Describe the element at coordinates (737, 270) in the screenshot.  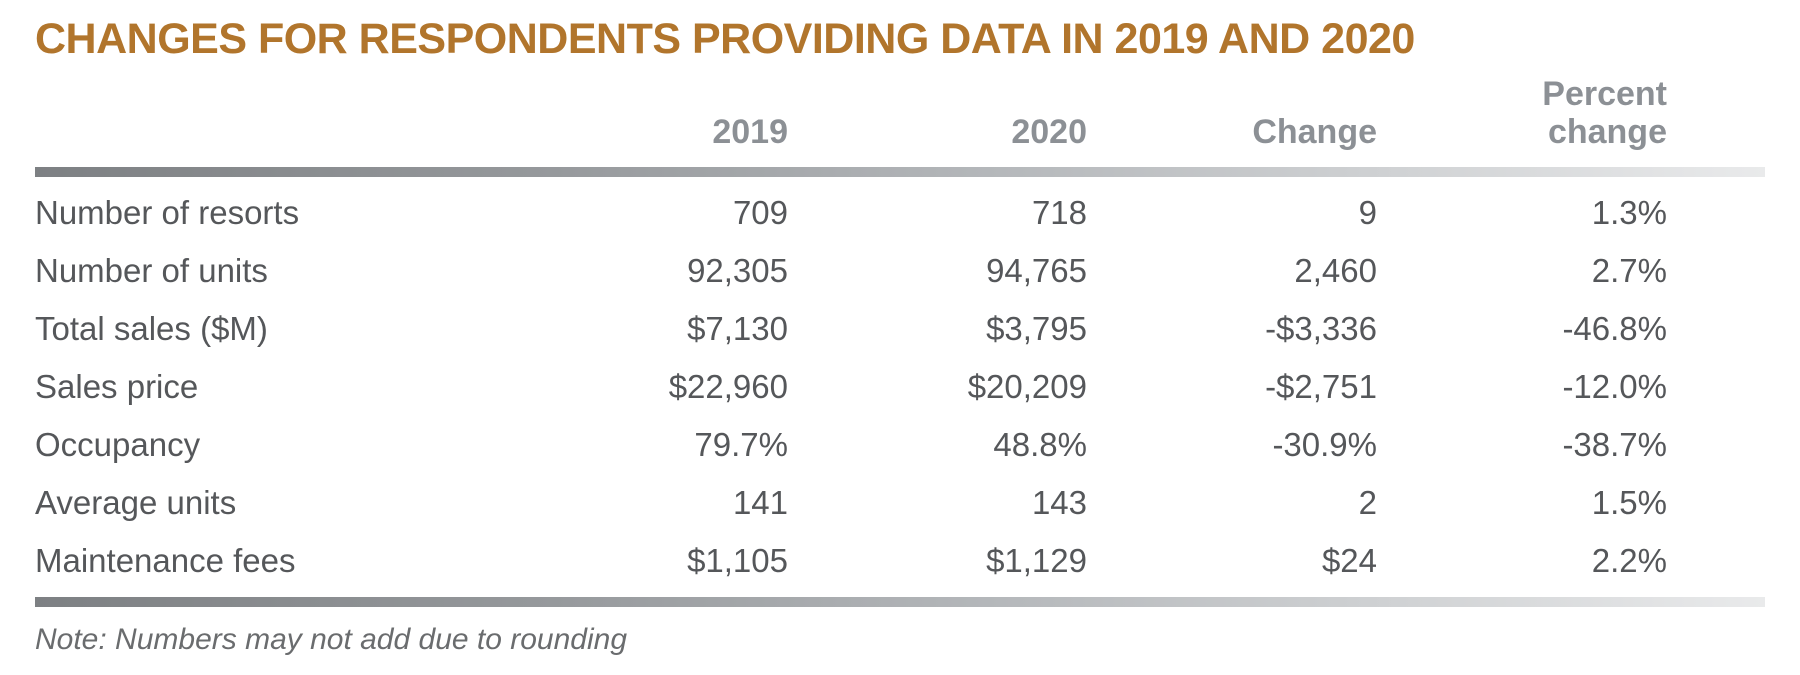
I see `row-value: 92,305` at that location.